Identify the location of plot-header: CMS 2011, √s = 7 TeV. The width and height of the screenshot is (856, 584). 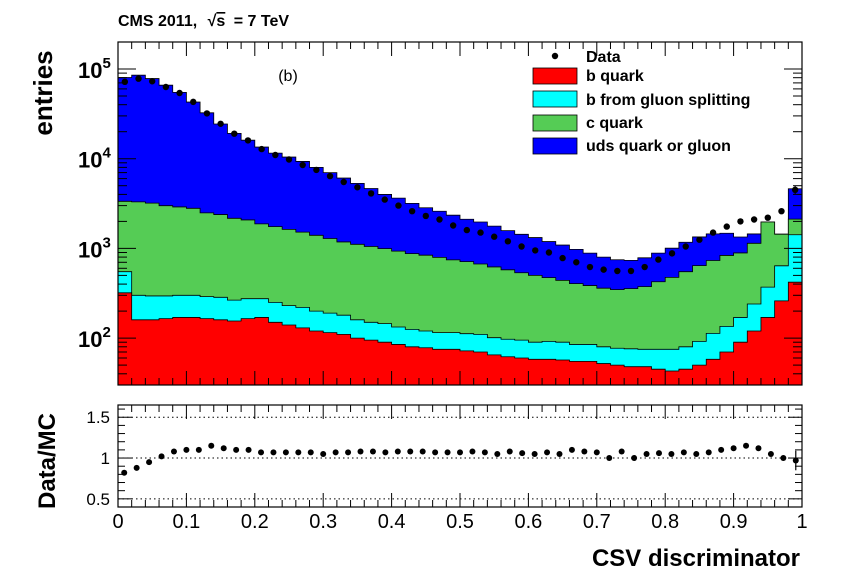
(203, 21).